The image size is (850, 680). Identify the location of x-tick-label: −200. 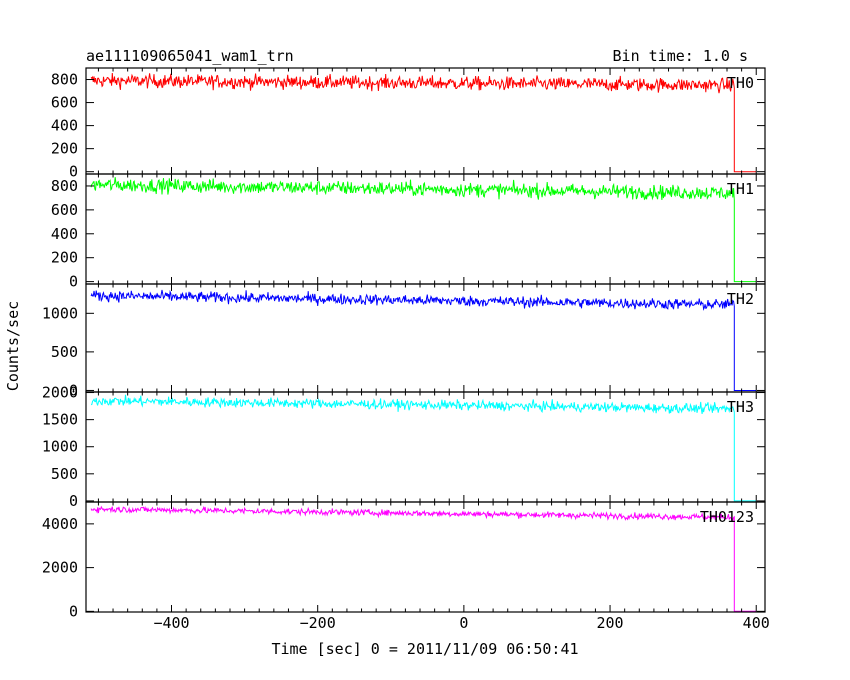
(318, 623).